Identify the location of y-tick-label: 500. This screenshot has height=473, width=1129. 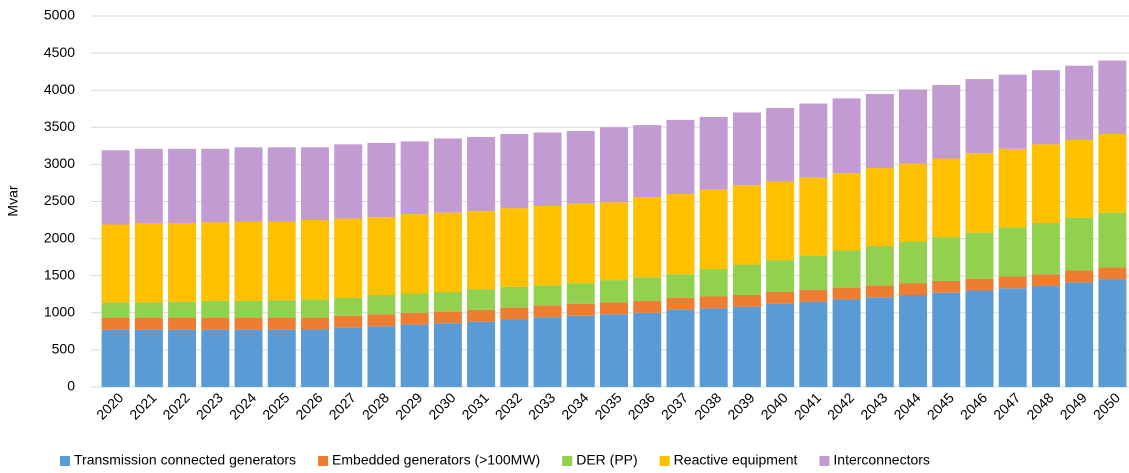
(64, 349).